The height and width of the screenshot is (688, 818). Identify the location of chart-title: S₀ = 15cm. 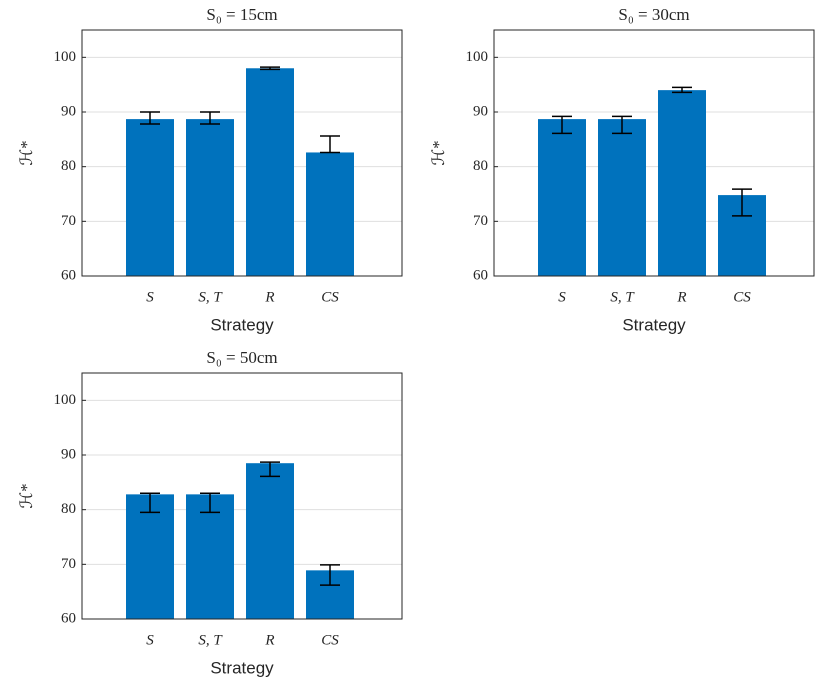
(241, 14).